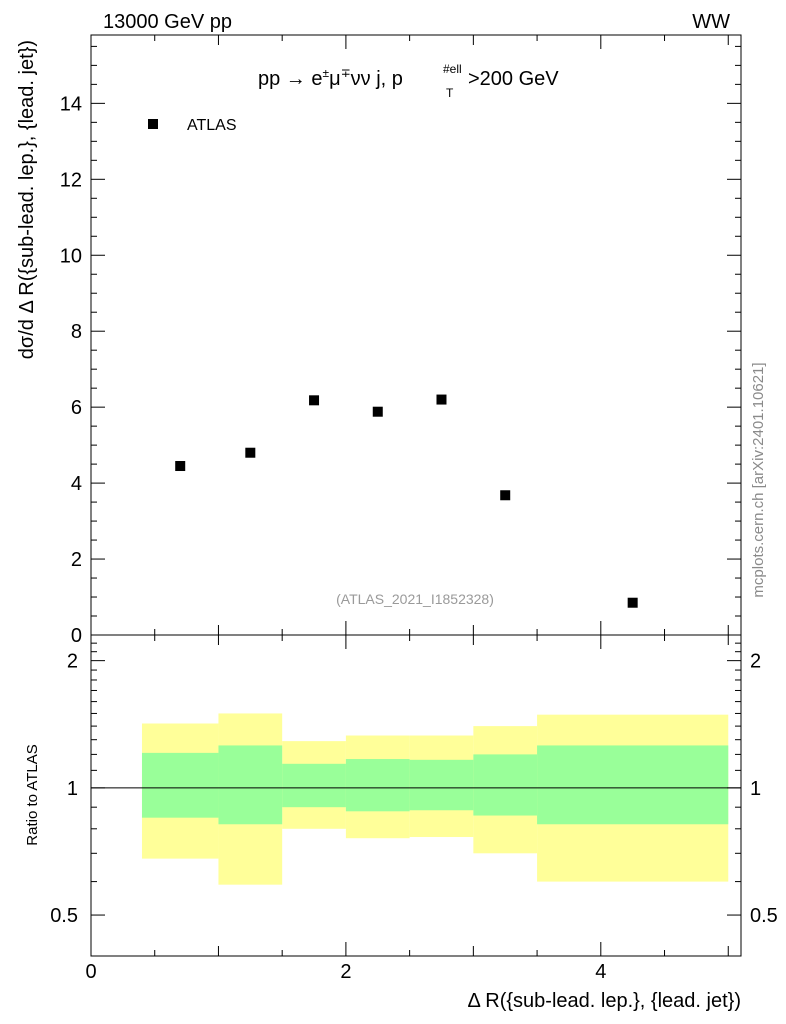 This screenshot has width=786, height=1024. Describe the element at coordinates (212, 125) in the screenshot. I see `legend-label: ATLAS` at that location.